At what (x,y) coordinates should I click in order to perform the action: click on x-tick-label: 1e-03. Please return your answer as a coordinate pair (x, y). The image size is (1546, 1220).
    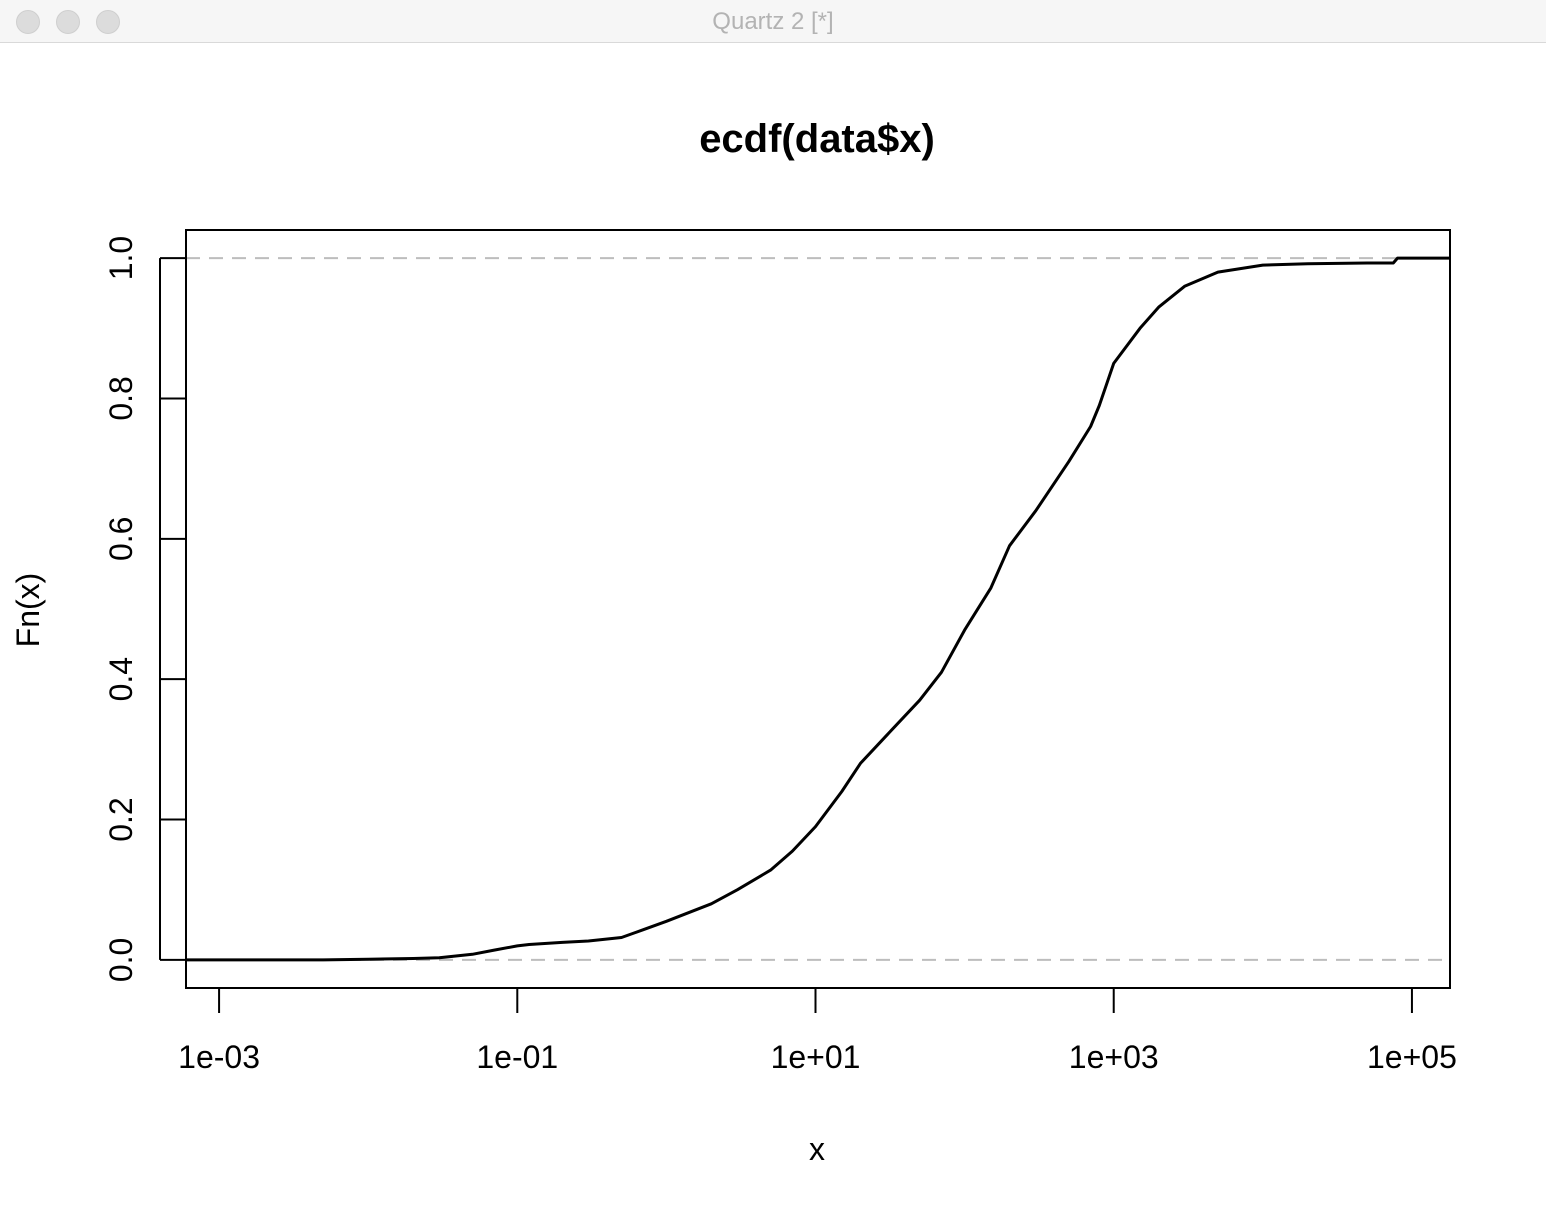
    Looking at the image, I should click on (219, 1057).